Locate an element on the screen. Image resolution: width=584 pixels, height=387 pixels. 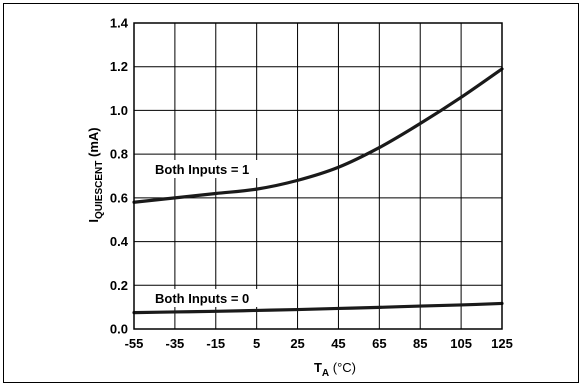
label-both-inputs-1: Both Inputs = 1 is located at coordinates (214, 169).